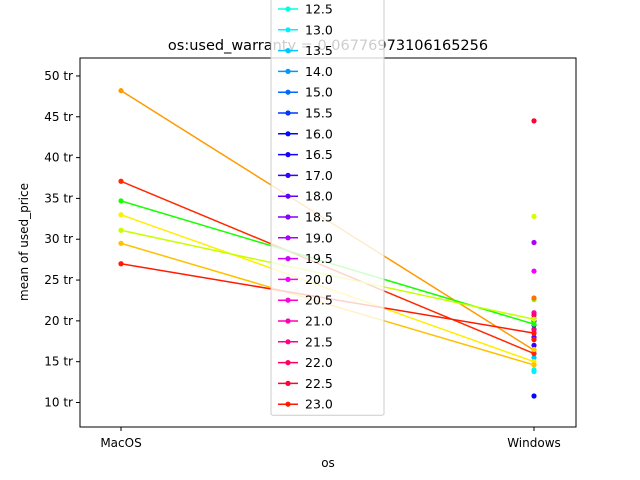 The width and height of the screenshot is (640, 480). I want to click on y-tick-label: 45 tr, so click(58, 117).